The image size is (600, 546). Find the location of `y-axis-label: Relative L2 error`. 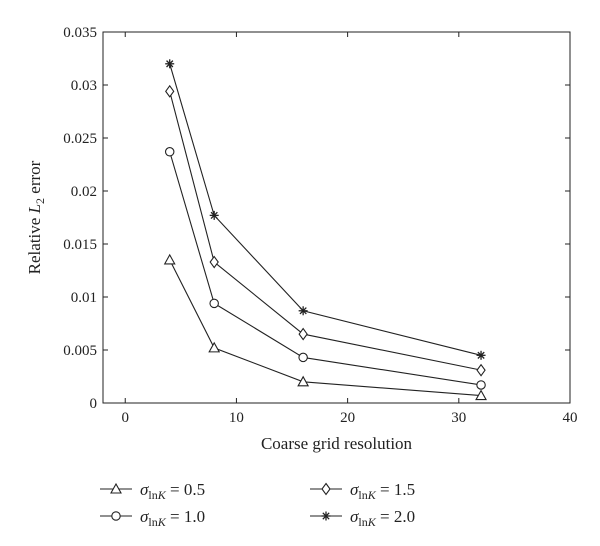

y-axis-label: Relative L2 error is located at coordinates (36, 217).